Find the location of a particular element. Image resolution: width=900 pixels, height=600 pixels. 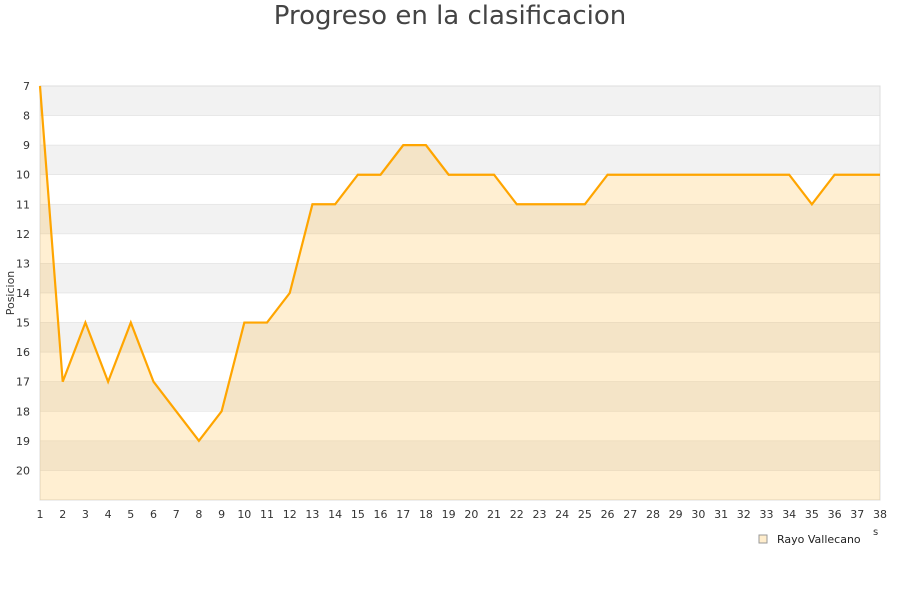

y-tick-label: 15 is located at coordinates (23, 323).